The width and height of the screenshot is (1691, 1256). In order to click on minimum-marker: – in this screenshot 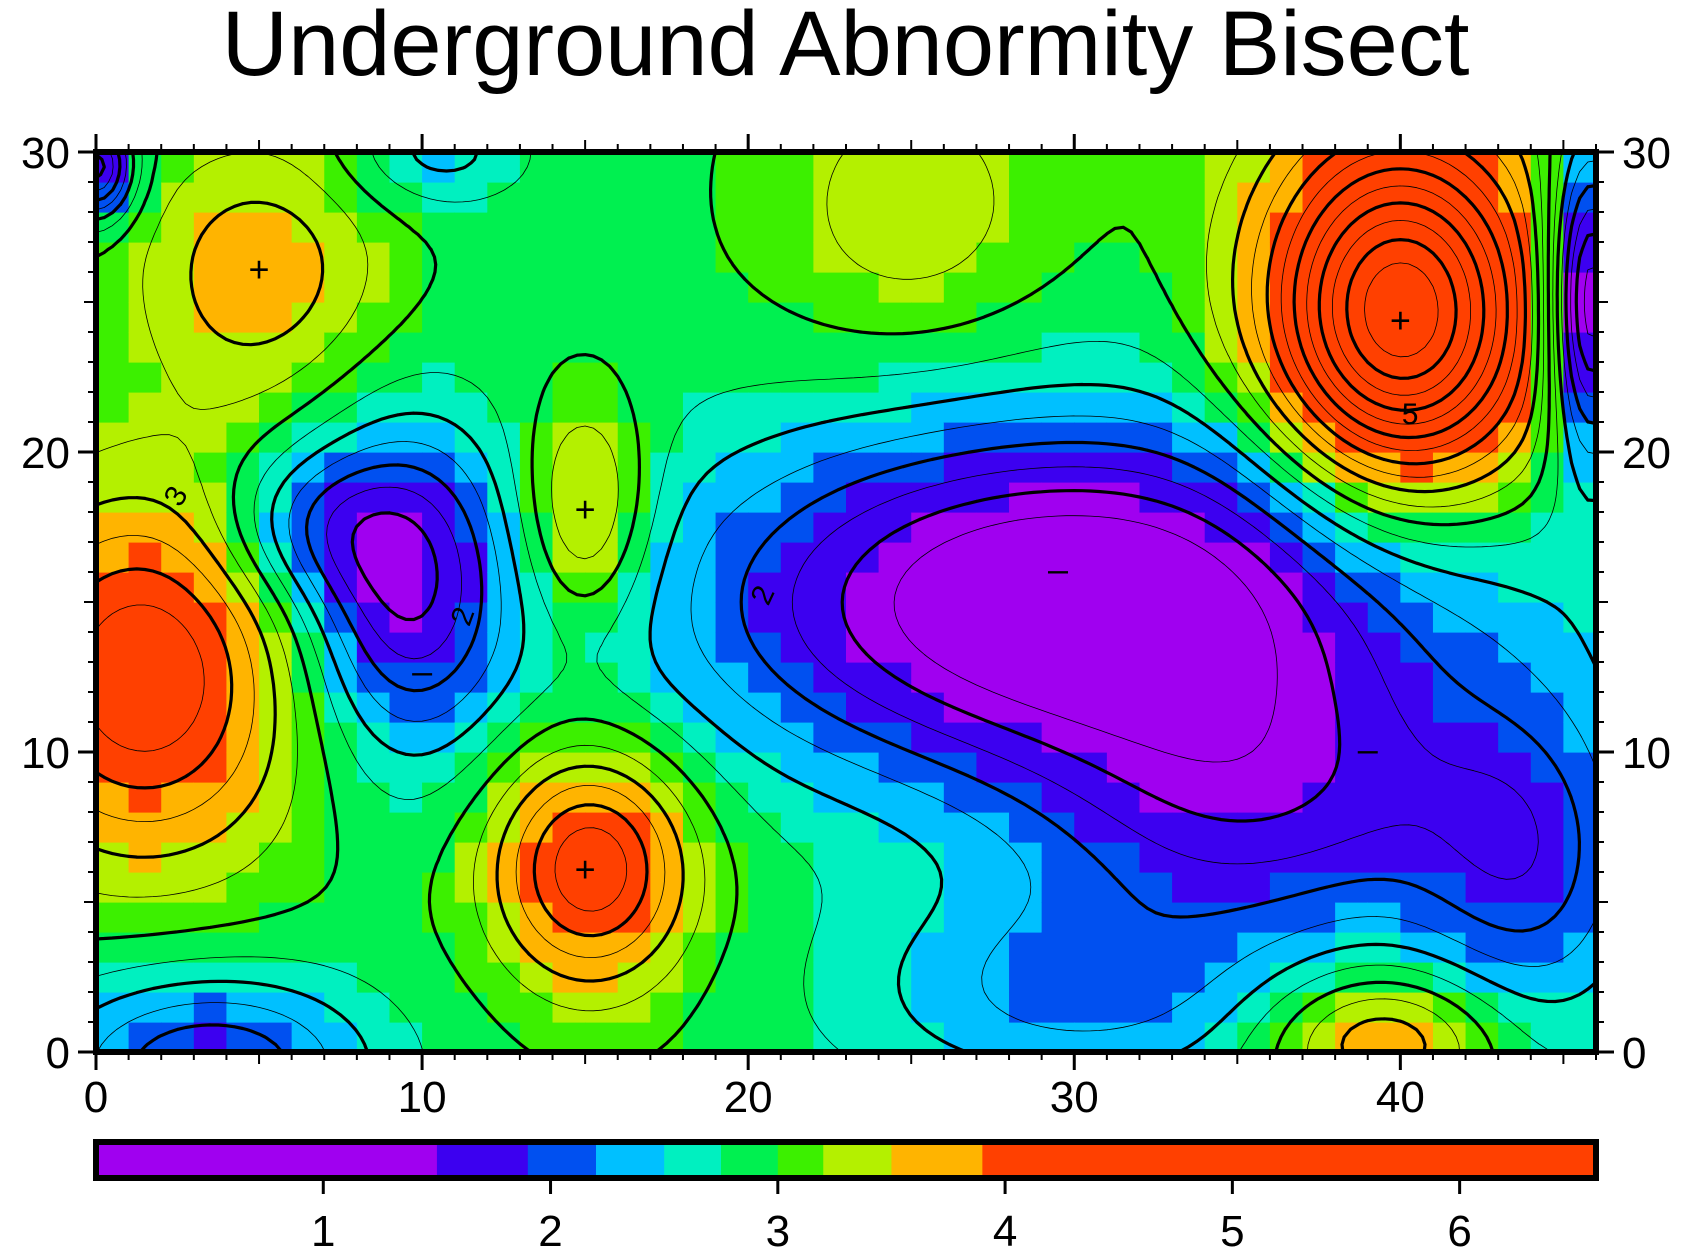, I will do `click(422, 671)`.